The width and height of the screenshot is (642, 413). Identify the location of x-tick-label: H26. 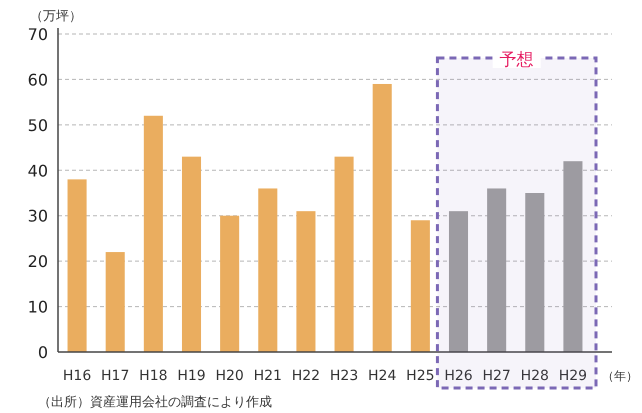
(458, 376).